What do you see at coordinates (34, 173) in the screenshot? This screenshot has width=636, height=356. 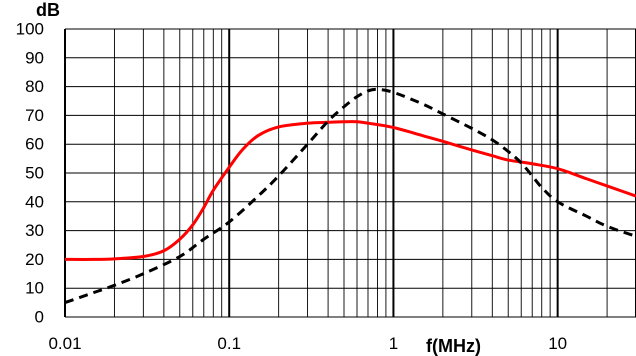 I see `y-tick-label: 50` at bounding box center [34, 173].